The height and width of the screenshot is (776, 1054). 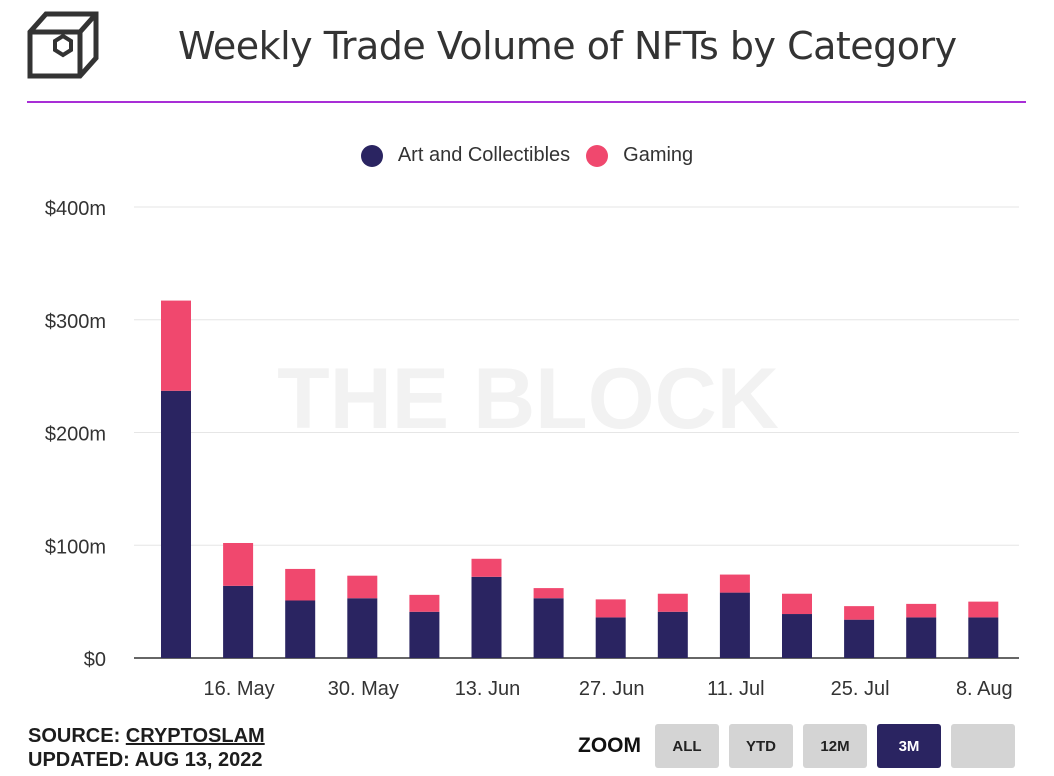 What do you see at coordinates (609, 745) in the screenshot?
I see `zoom-label: ZOOM` at bounding box center [609, 745].